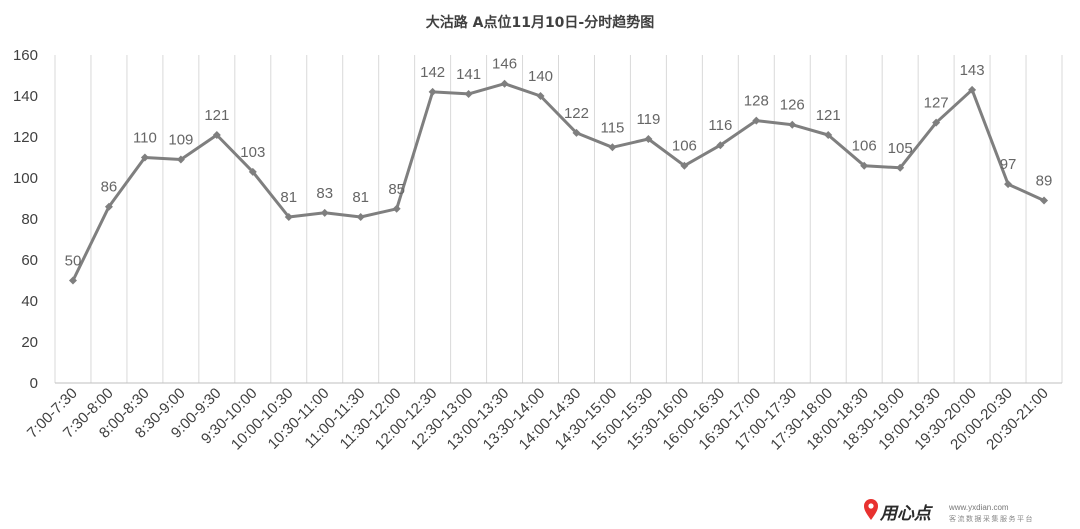 Image resolution: width=1080 pixels, height=529 pixels. What do you see at coordinates (25, 55) in the screenshot?
I see `y-tick-label: 160` at bounding box center [25, 55].